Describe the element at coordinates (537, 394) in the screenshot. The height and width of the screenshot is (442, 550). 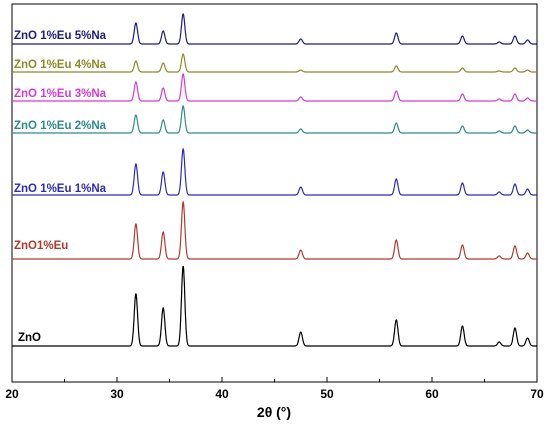
I see `x-tick-label-5: 70` at that location.